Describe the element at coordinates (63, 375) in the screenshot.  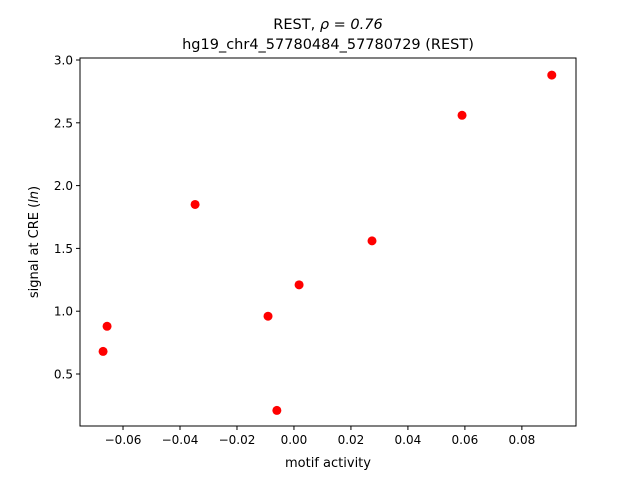
I see `y-tick-label: 0.5` at that location.